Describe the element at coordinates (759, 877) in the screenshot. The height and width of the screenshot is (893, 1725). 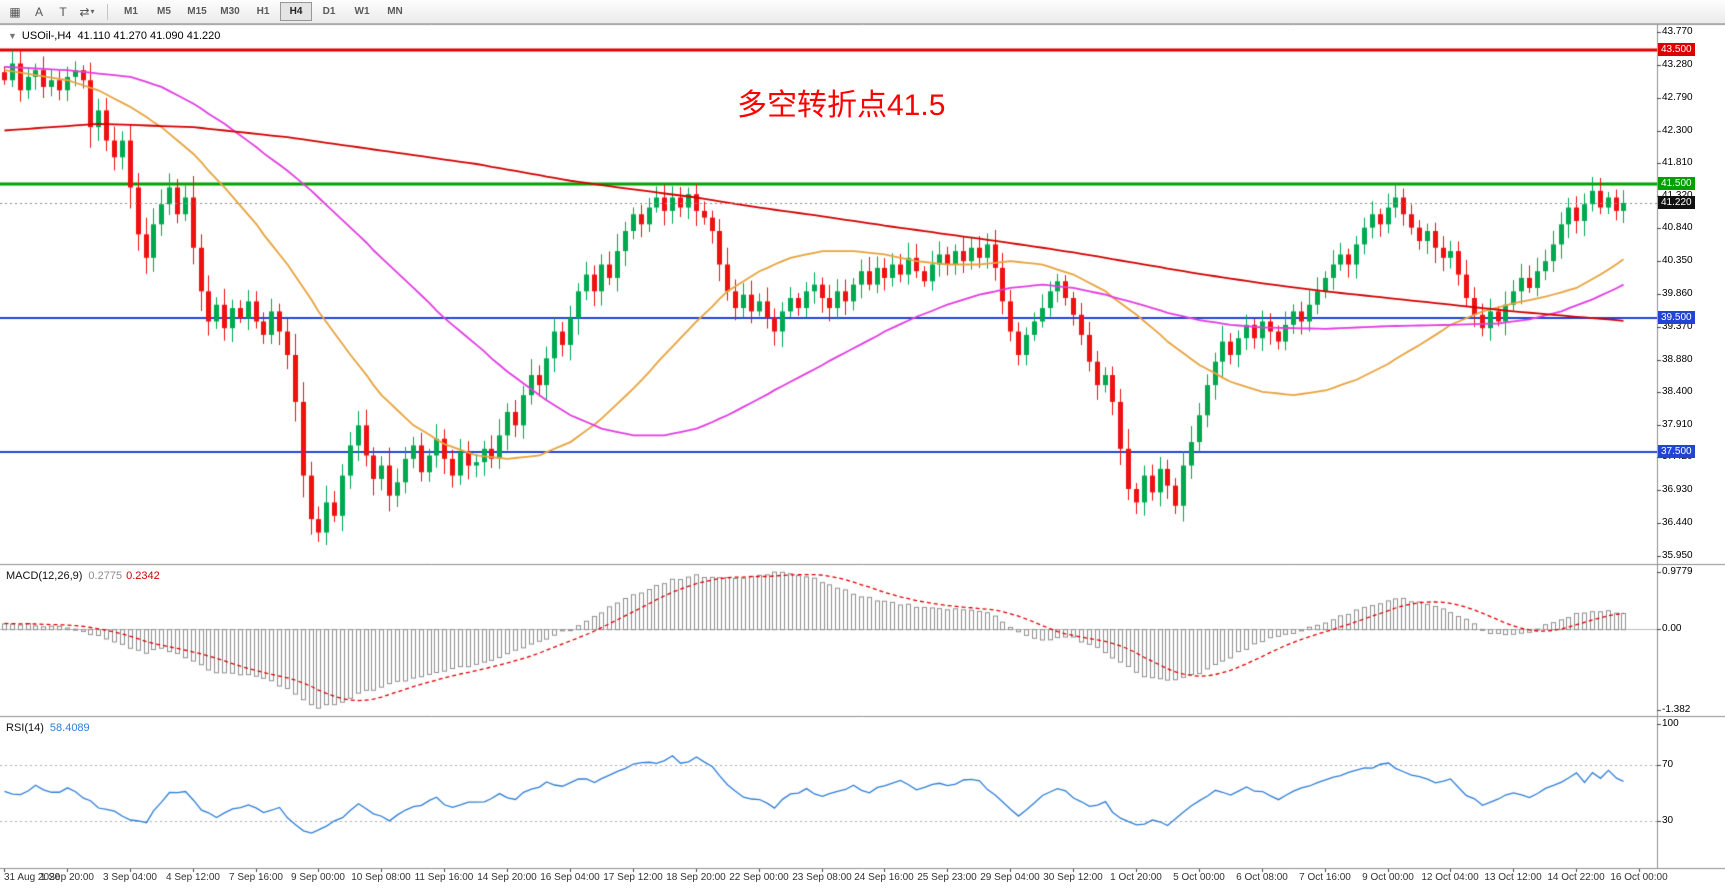
I see `time-label: 22 Sep 00:00` at that location.